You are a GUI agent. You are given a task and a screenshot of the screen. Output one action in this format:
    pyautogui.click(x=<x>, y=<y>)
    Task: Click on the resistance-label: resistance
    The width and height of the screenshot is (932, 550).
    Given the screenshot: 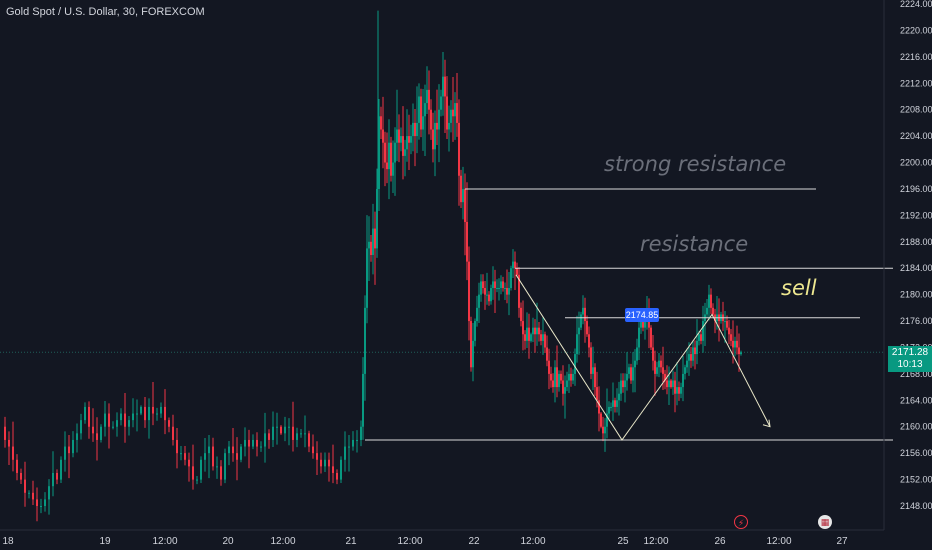 What is the action you would take?
    pyautogui.click(x=694, y=244)
    